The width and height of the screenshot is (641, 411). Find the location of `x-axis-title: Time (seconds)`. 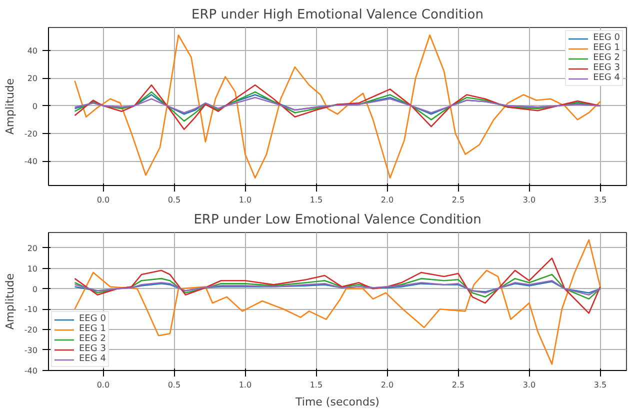

x-axis-title: Time (seconds) is located at coordinates (337, 402).